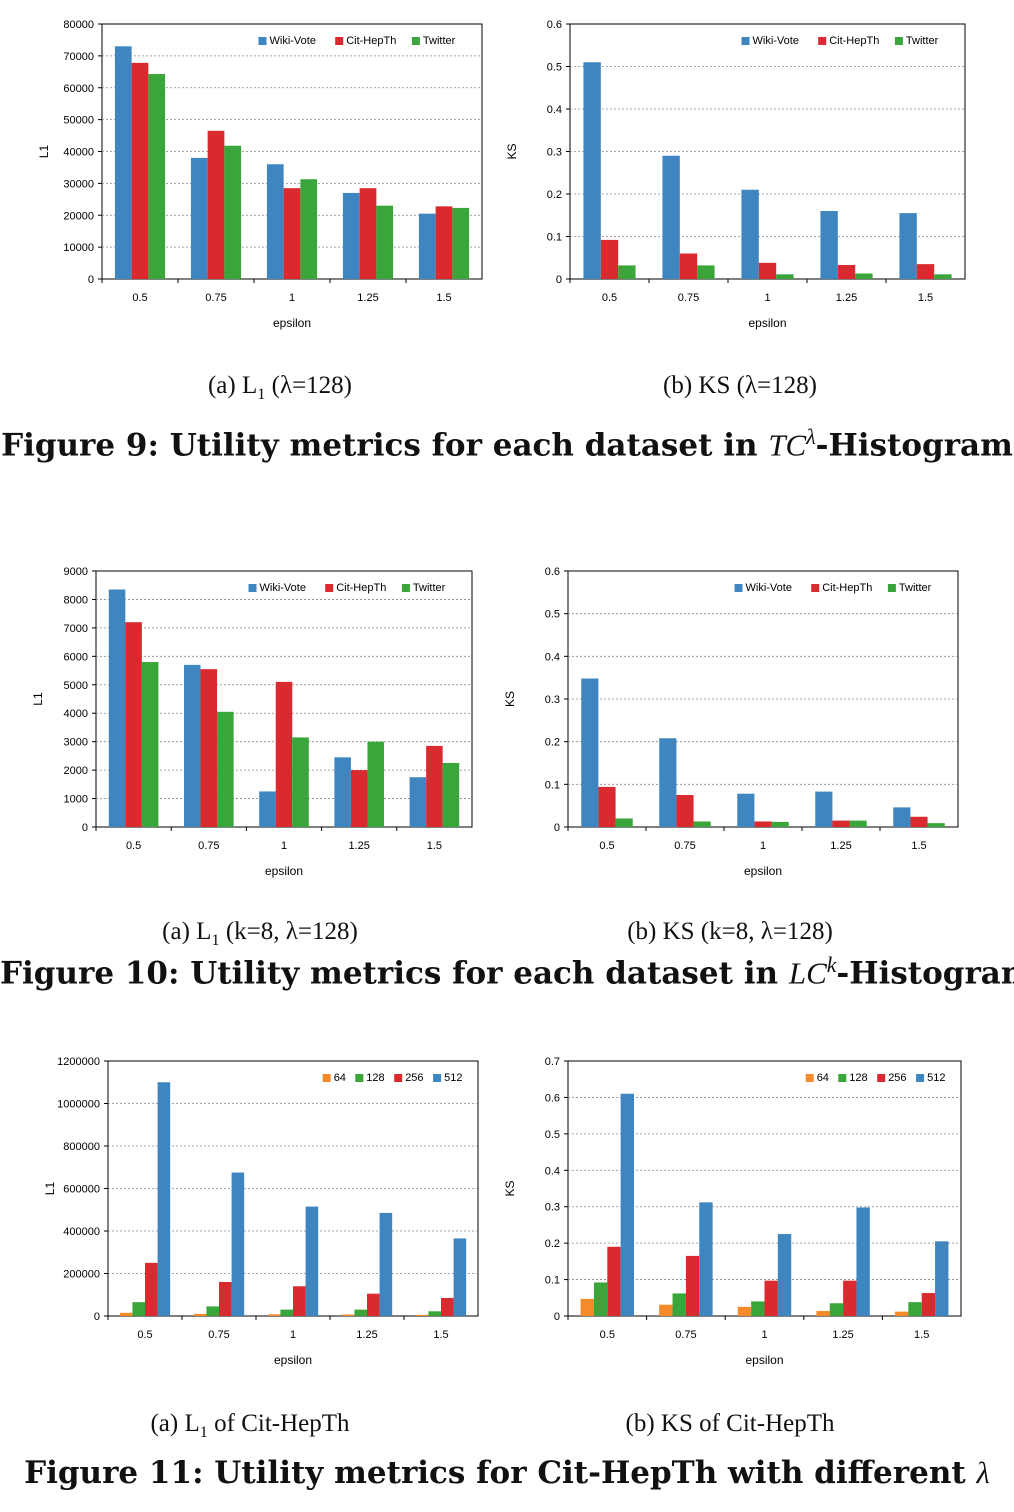  I want to click on legend-label-128: 128, so click(858, 1078).